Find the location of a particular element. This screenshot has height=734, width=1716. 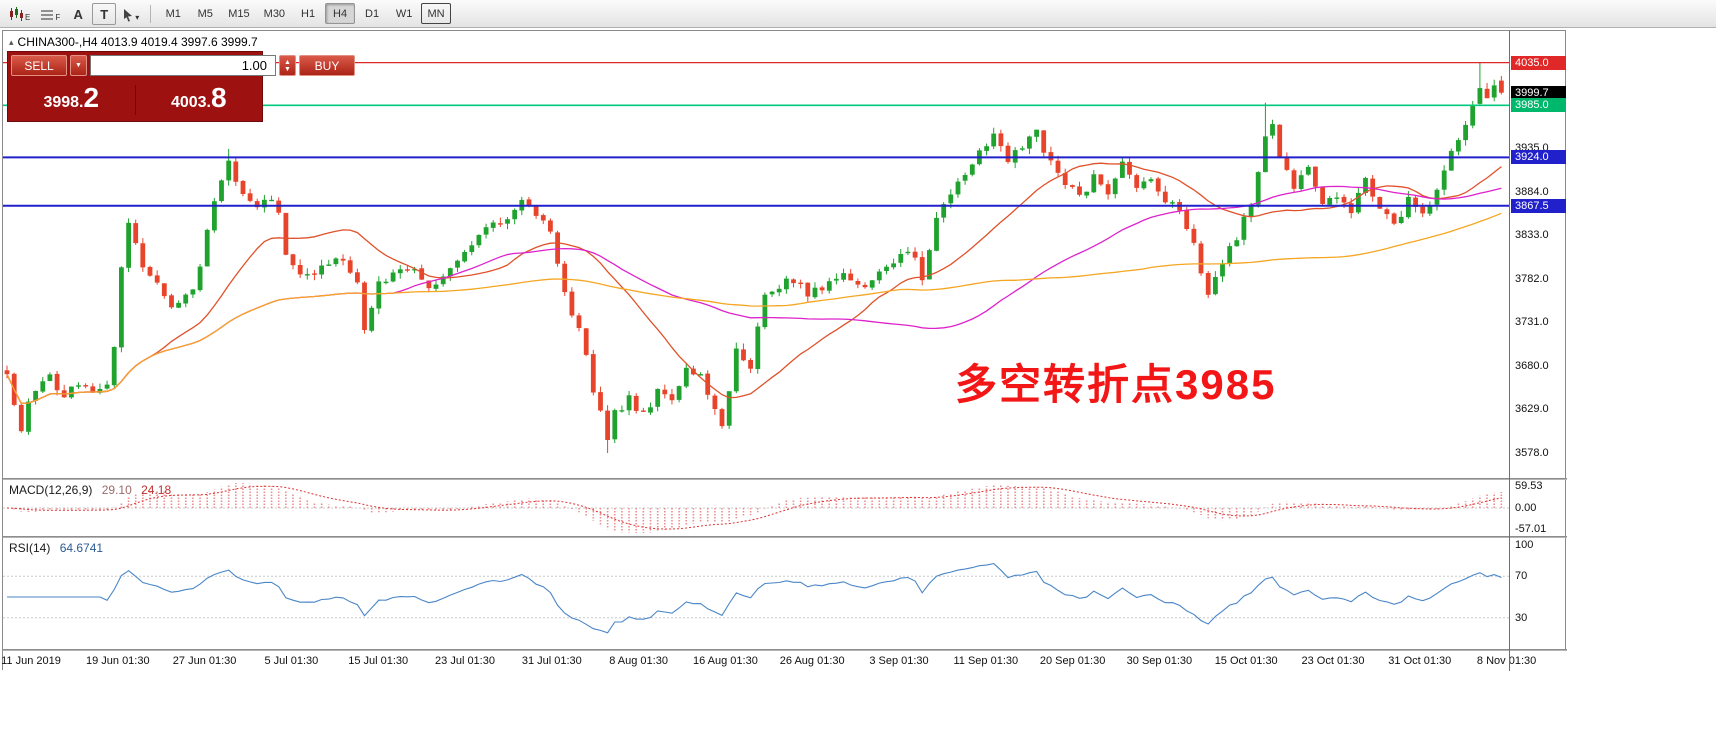

grid-chart-icon: F is located at coordinates (50, 14).